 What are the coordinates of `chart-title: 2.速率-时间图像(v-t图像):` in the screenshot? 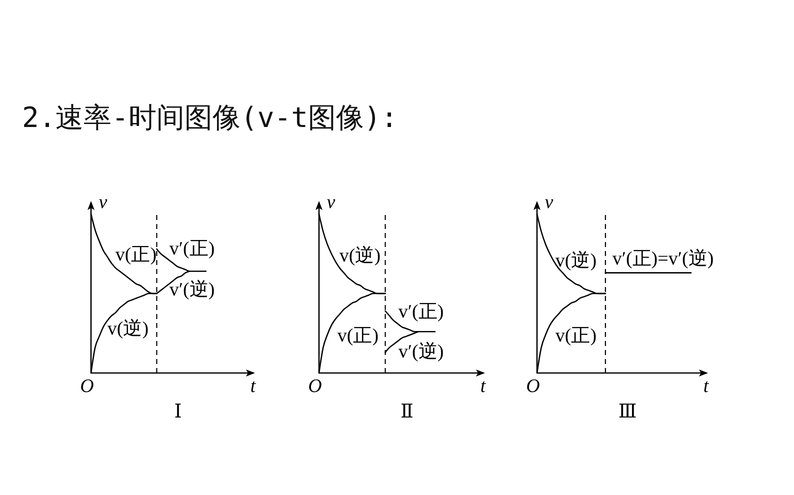 It's located at (210, 117).